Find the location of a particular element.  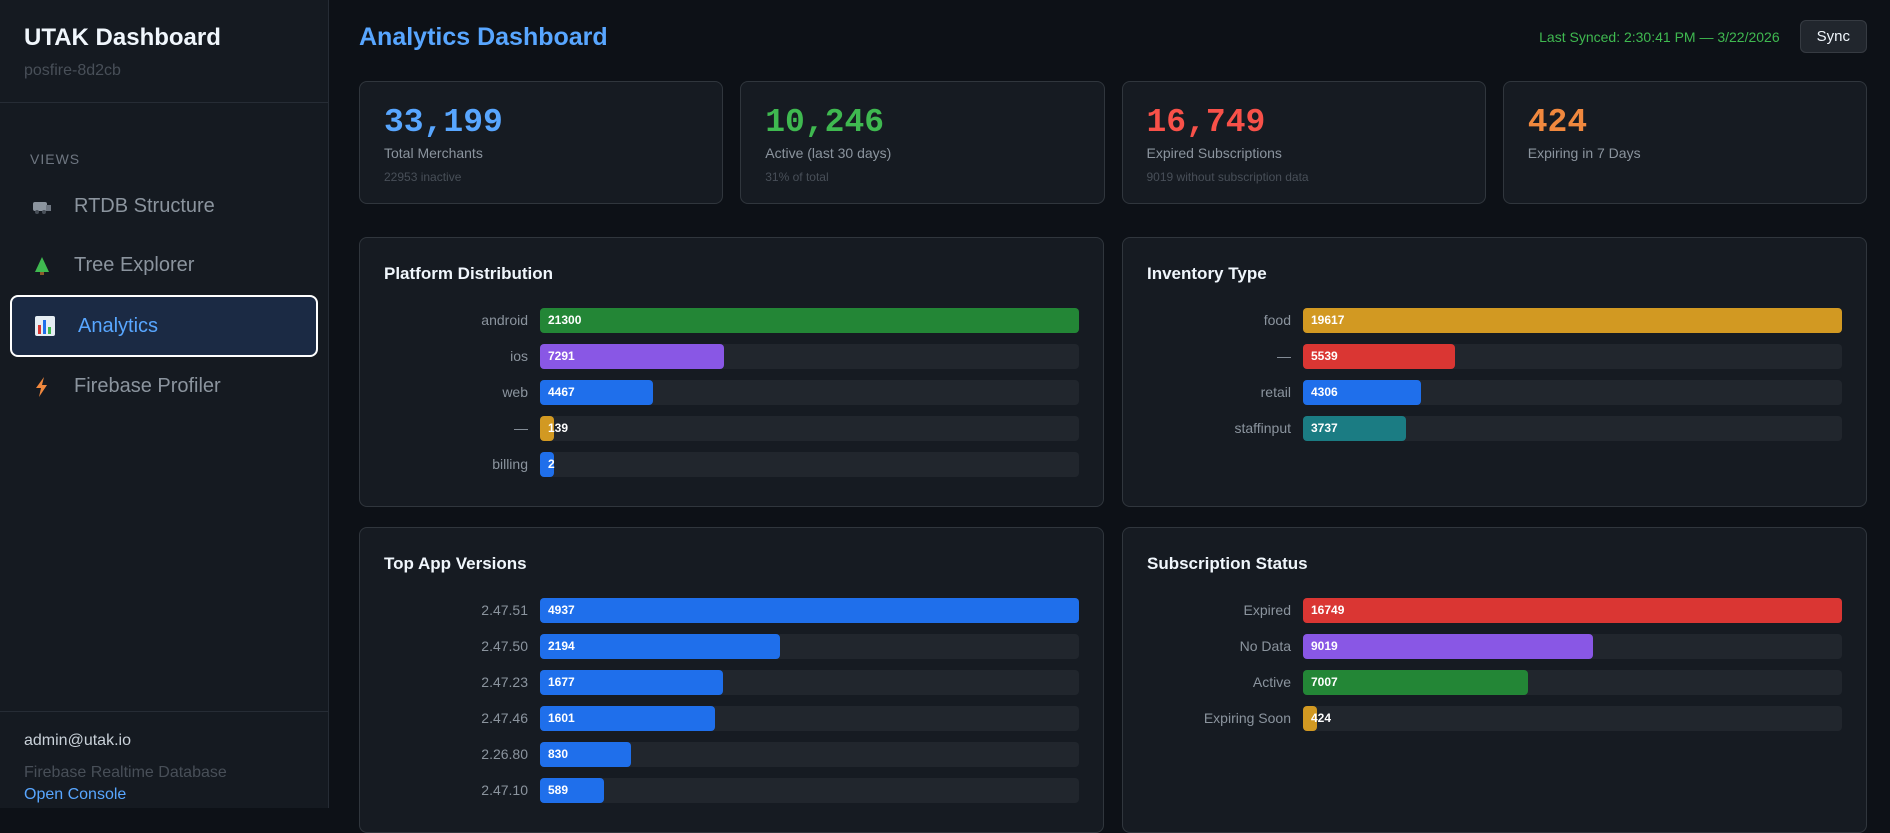

bar-track: 9019 is located at coordinates (1572, 646).